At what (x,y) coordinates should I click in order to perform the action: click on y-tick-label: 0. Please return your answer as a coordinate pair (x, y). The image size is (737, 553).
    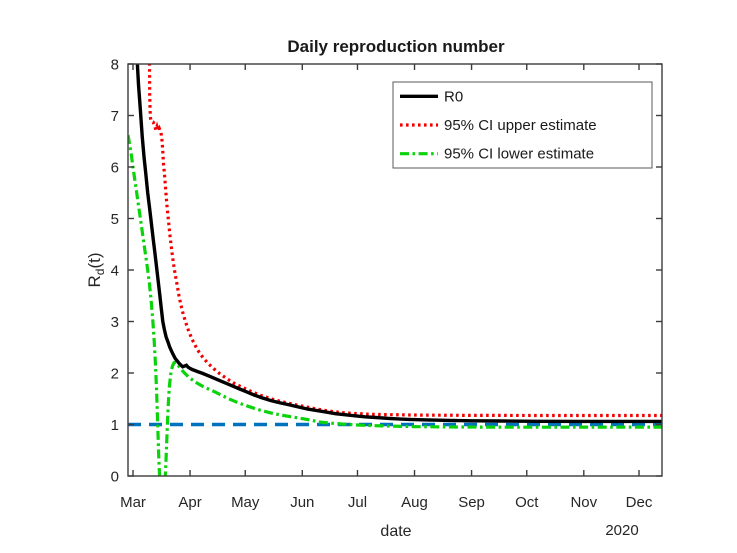
    Looking at the image, I should click on (115, 477).